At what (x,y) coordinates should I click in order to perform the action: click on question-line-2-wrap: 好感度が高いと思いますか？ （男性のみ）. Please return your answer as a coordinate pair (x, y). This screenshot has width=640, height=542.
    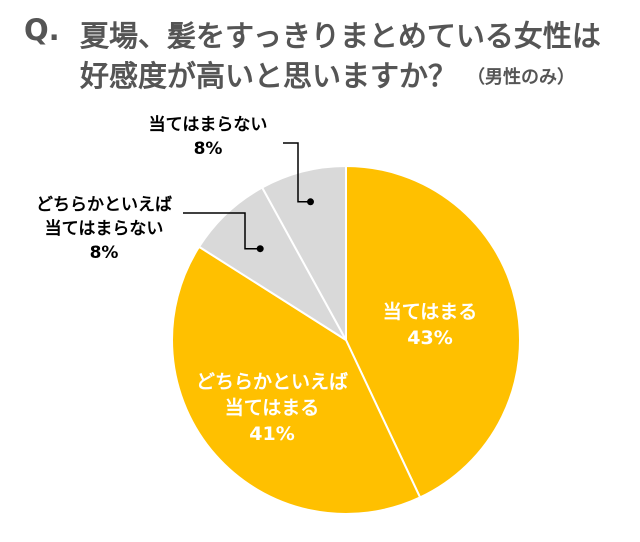
    Looking at the image, I should click on (360, 77).